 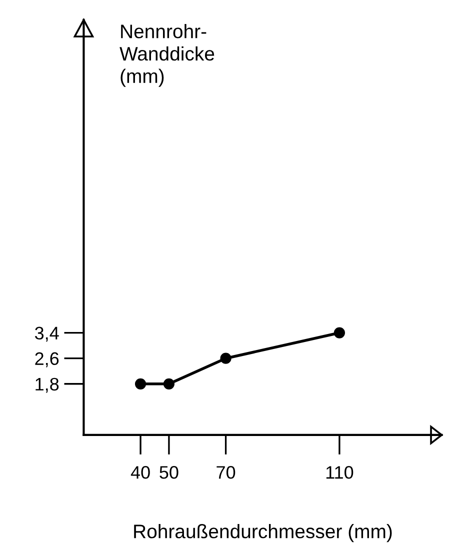 What do you see at coordinates (169, 472) in the screenshot?
I see `x-tick-label: 50` at bounding box center [169, 472].